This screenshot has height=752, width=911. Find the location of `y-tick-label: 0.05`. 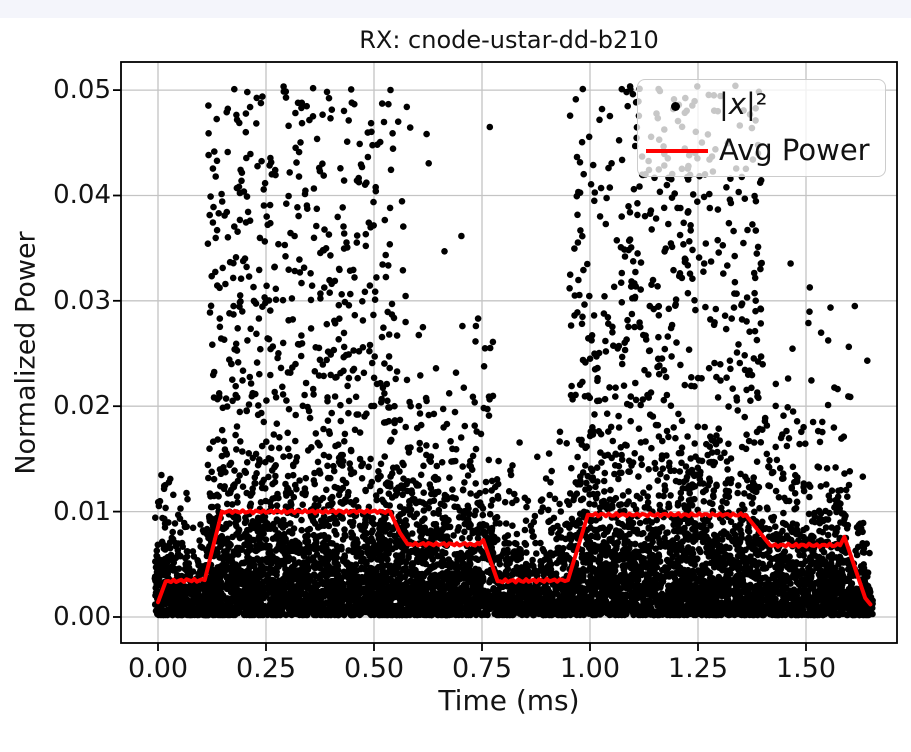

y-tick-label: 0.05 is located at coordinates (82, 90).